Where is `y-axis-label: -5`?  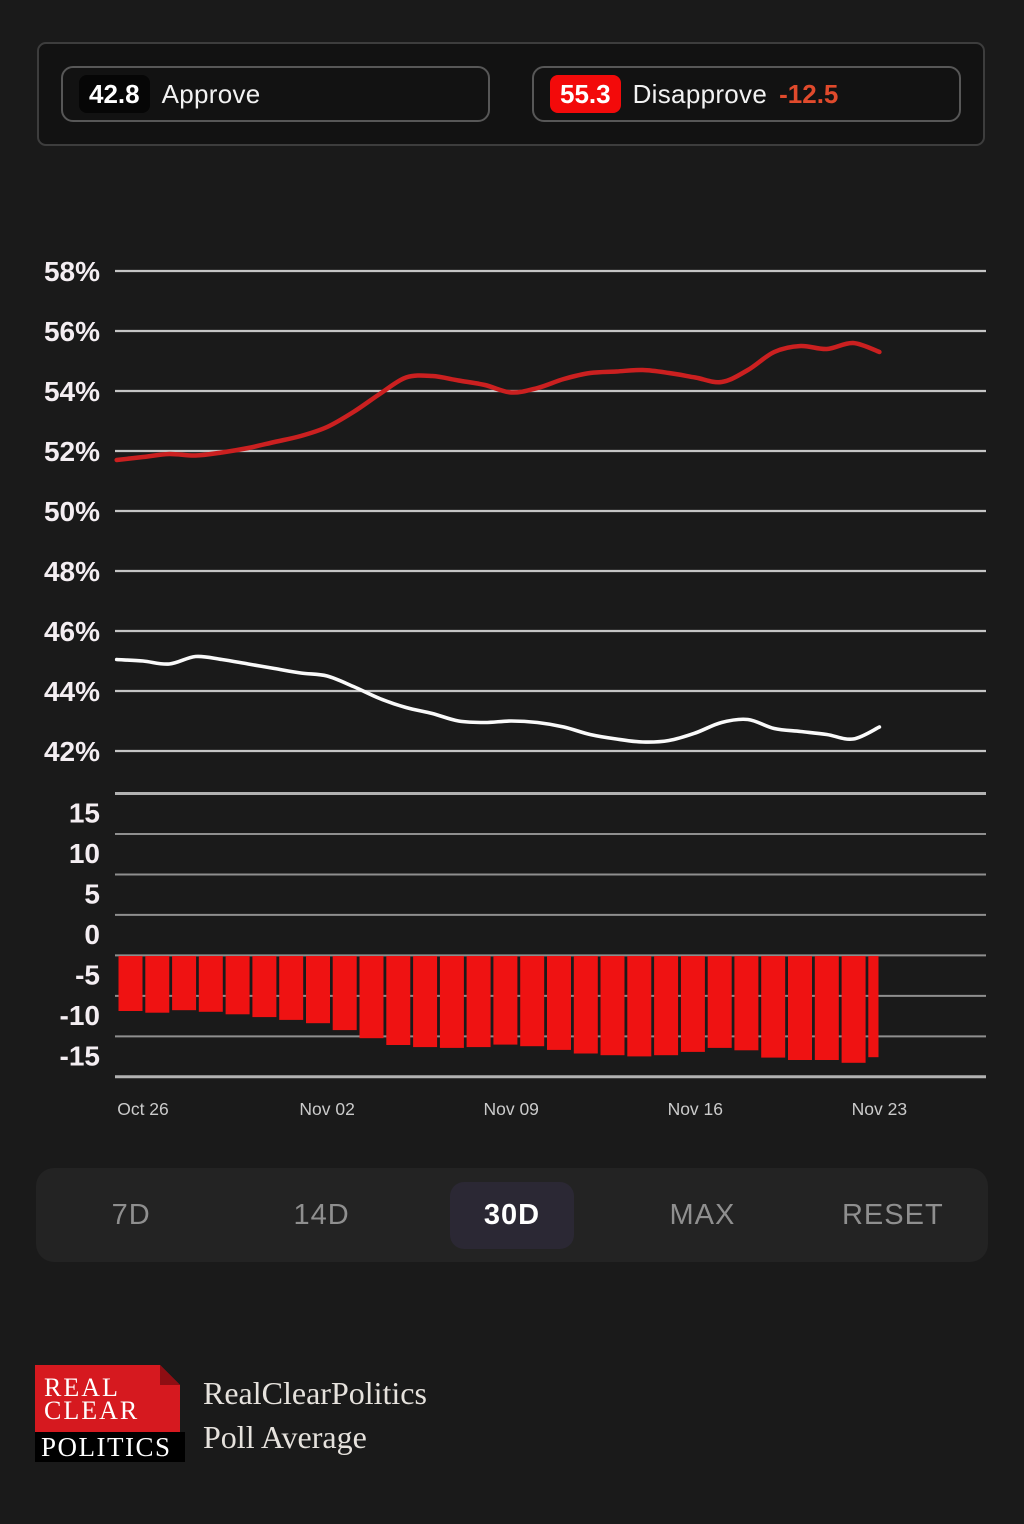 y-axis-label: -5 is located at coordinates (87, 975).